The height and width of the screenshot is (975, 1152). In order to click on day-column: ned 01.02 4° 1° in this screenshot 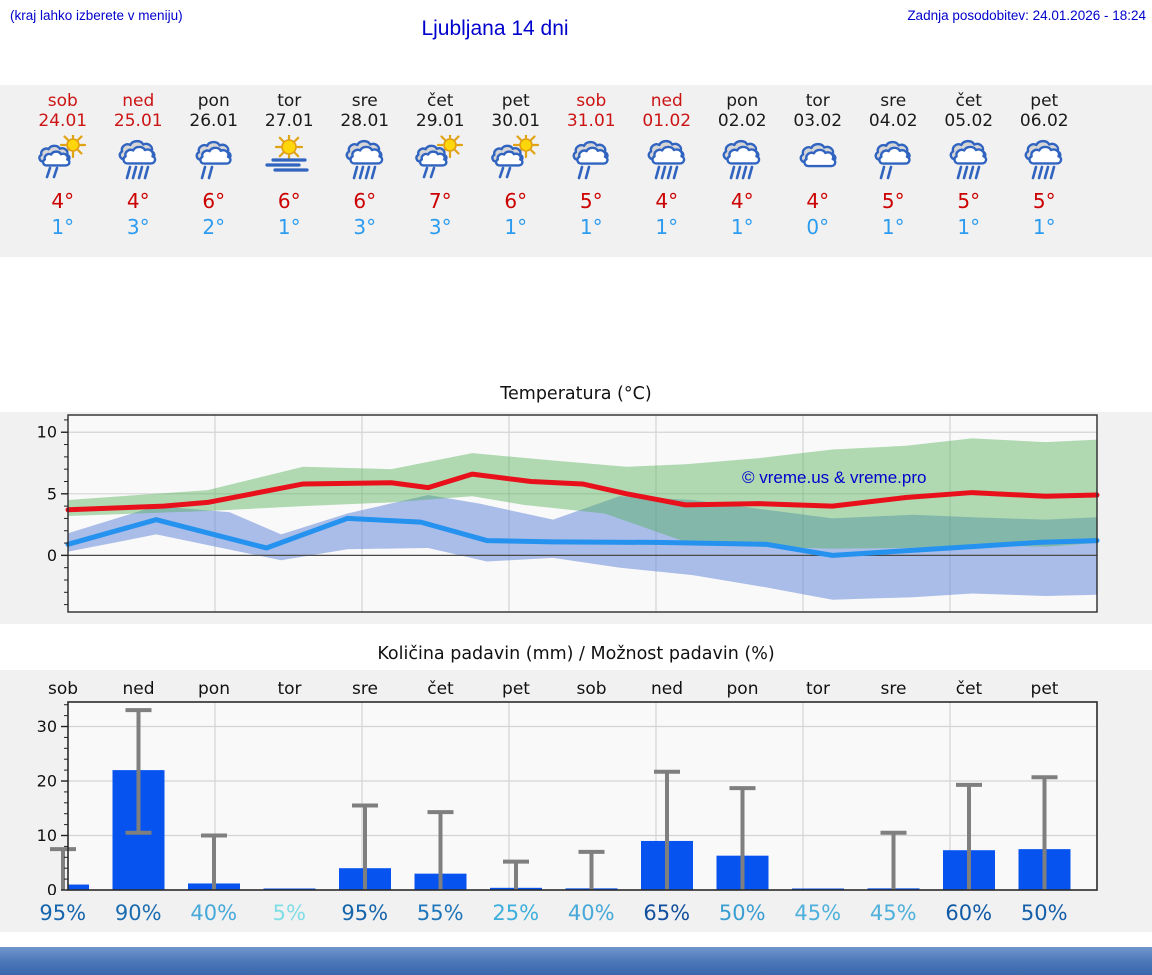, I will do `click(667, 171)`.